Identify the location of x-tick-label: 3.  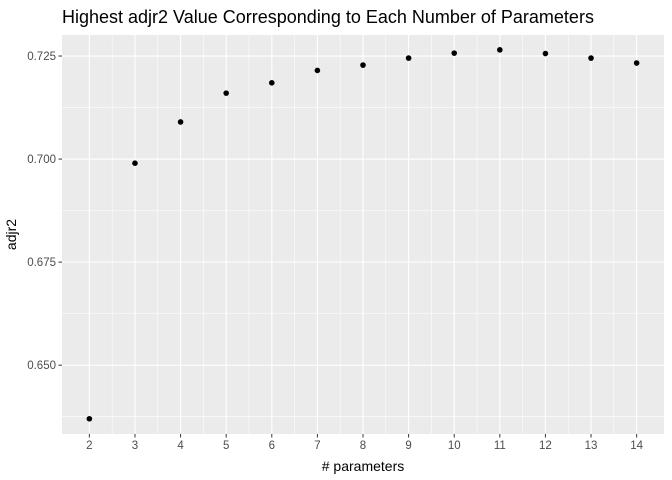
(135, 446).